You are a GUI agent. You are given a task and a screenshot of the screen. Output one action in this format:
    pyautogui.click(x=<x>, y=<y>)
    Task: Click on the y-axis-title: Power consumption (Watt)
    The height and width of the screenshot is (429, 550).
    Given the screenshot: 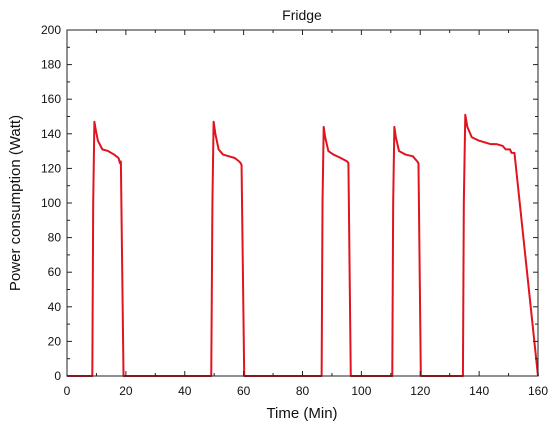 What is the action you would take?
    pyautogui.click(x=15, y=203)
    